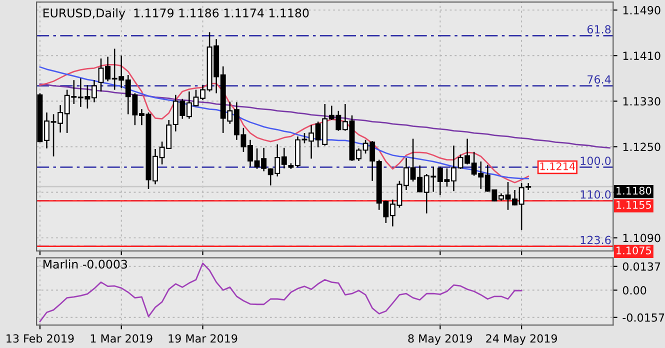 This screenshot has height=348, width=665. What do you see at coordinates (40, 338) in the screenshot?
I see `x-tick-label: 13 Feb 2019` at bounding box center [40, 338].